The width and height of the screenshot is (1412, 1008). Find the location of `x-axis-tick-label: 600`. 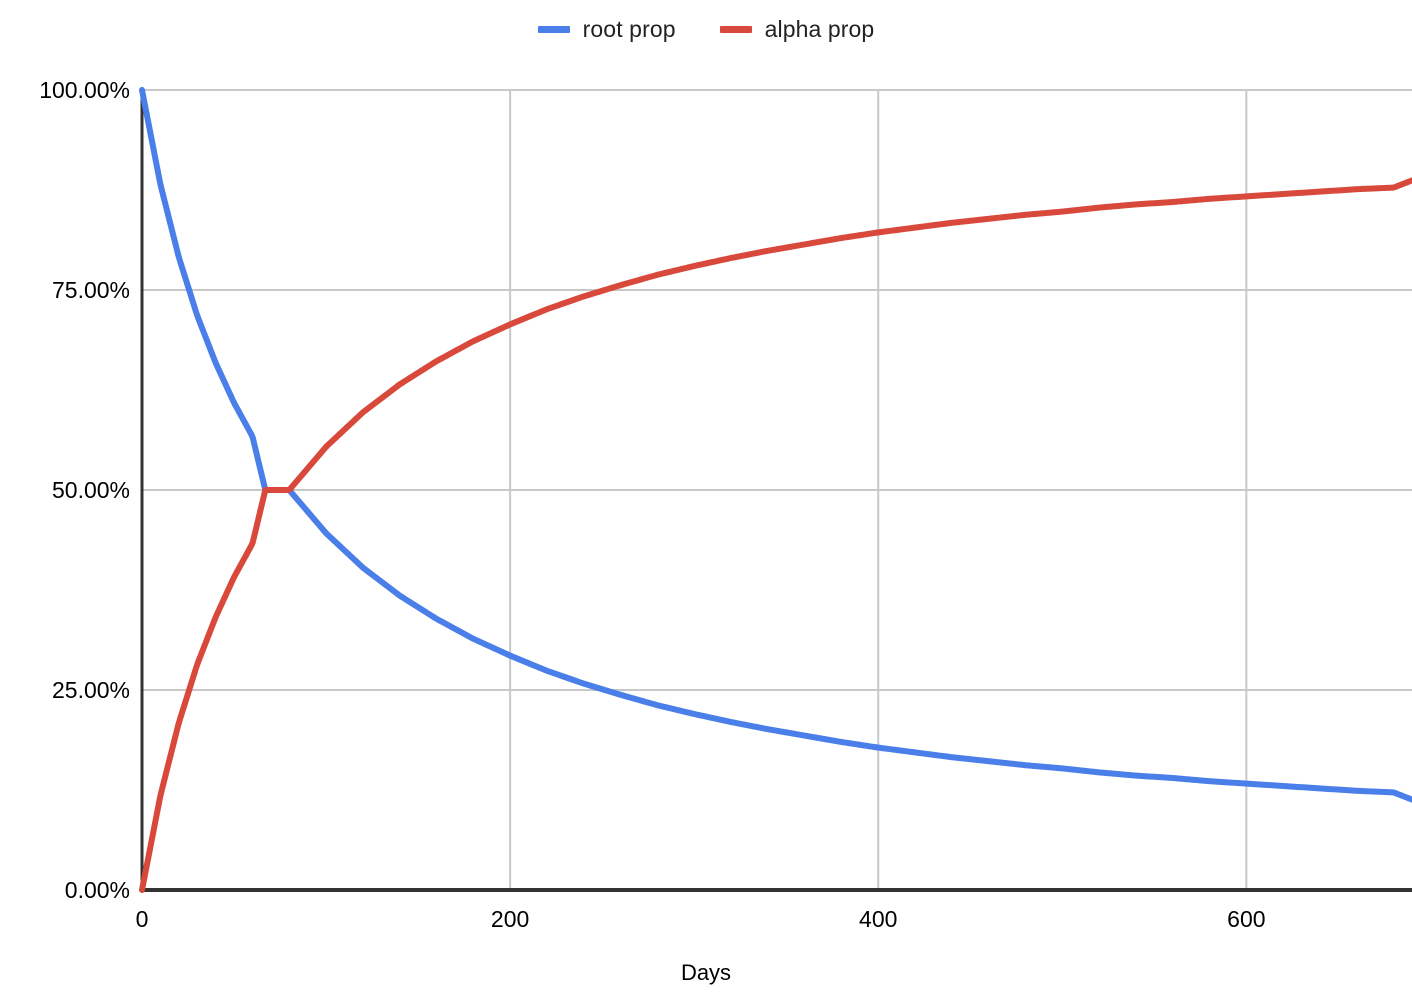

x-axis-tick-label: 600 is located at coordinates (1246, 919).